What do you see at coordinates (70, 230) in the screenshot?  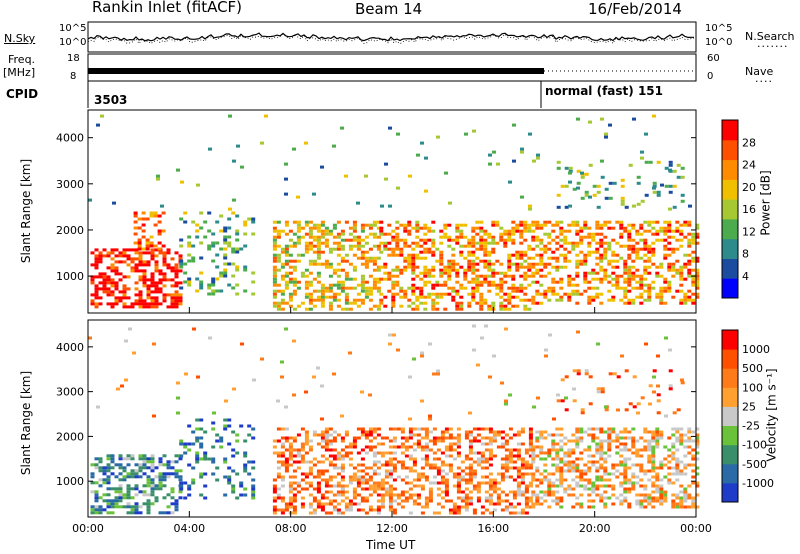 I see `power-ytick-label: 2000` at bounding box center [70, 230].